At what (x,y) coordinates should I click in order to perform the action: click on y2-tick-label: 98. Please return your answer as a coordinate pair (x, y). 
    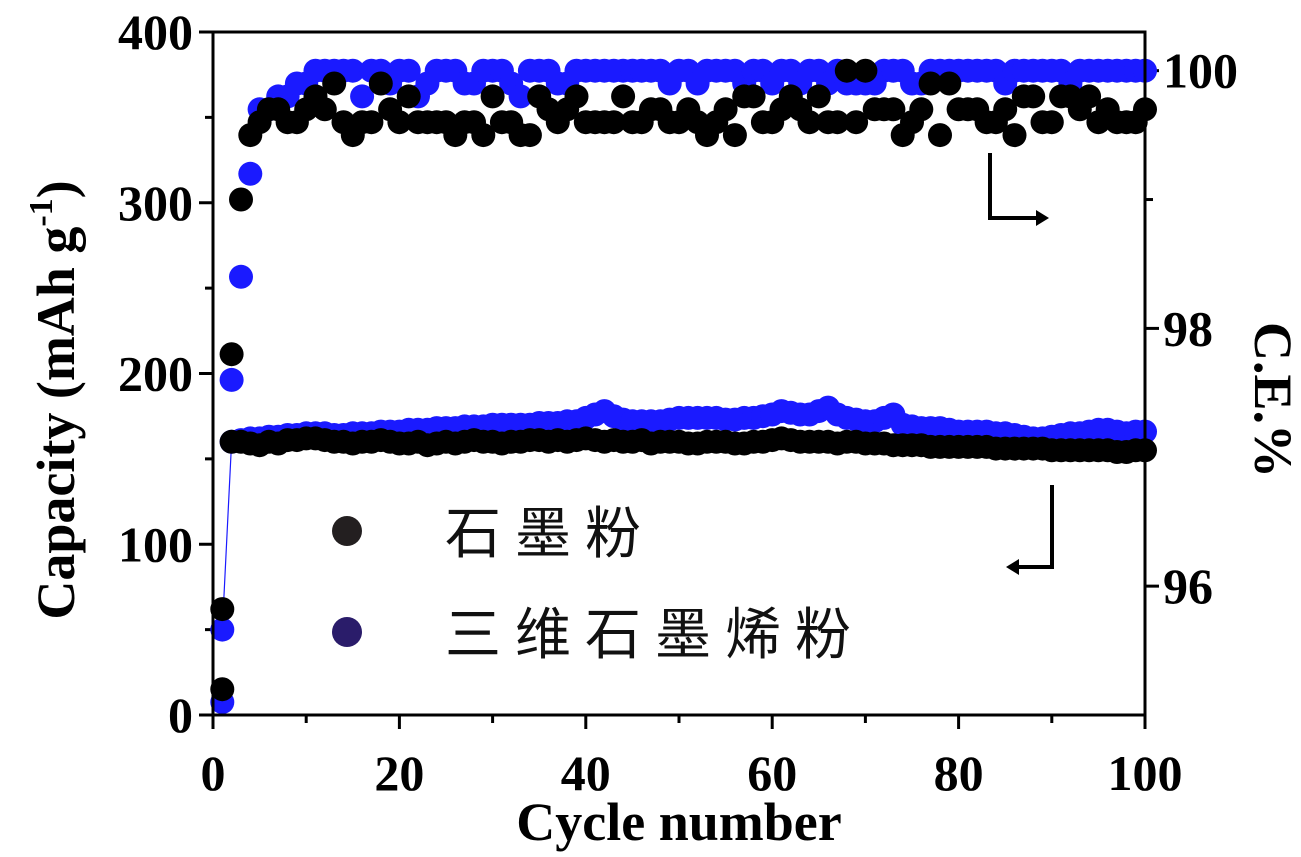
    Looking at the image, I should click on (1188, 328).